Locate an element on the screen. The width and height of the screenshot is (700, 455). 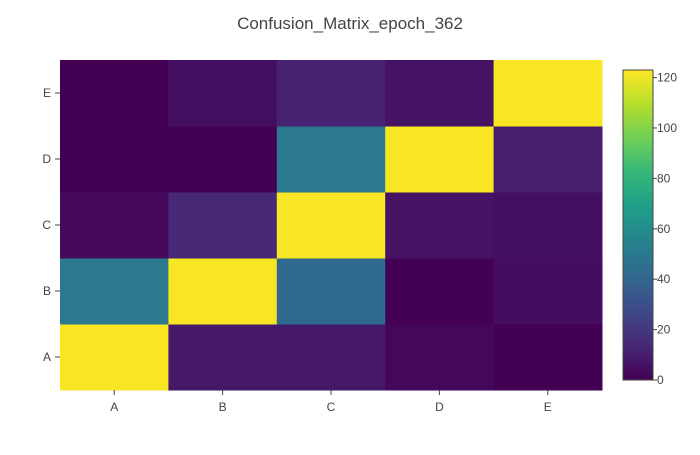
heatmap-cell-C-C is located at coordinates (331, 225).